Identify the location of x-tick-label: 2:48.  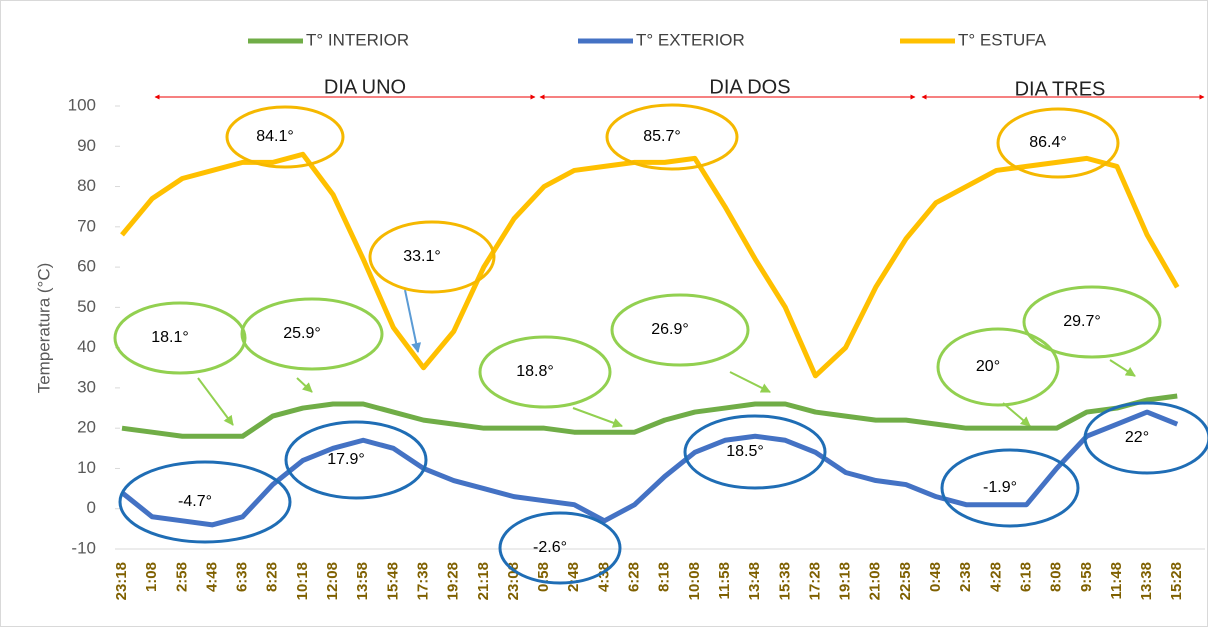
(573, 577).